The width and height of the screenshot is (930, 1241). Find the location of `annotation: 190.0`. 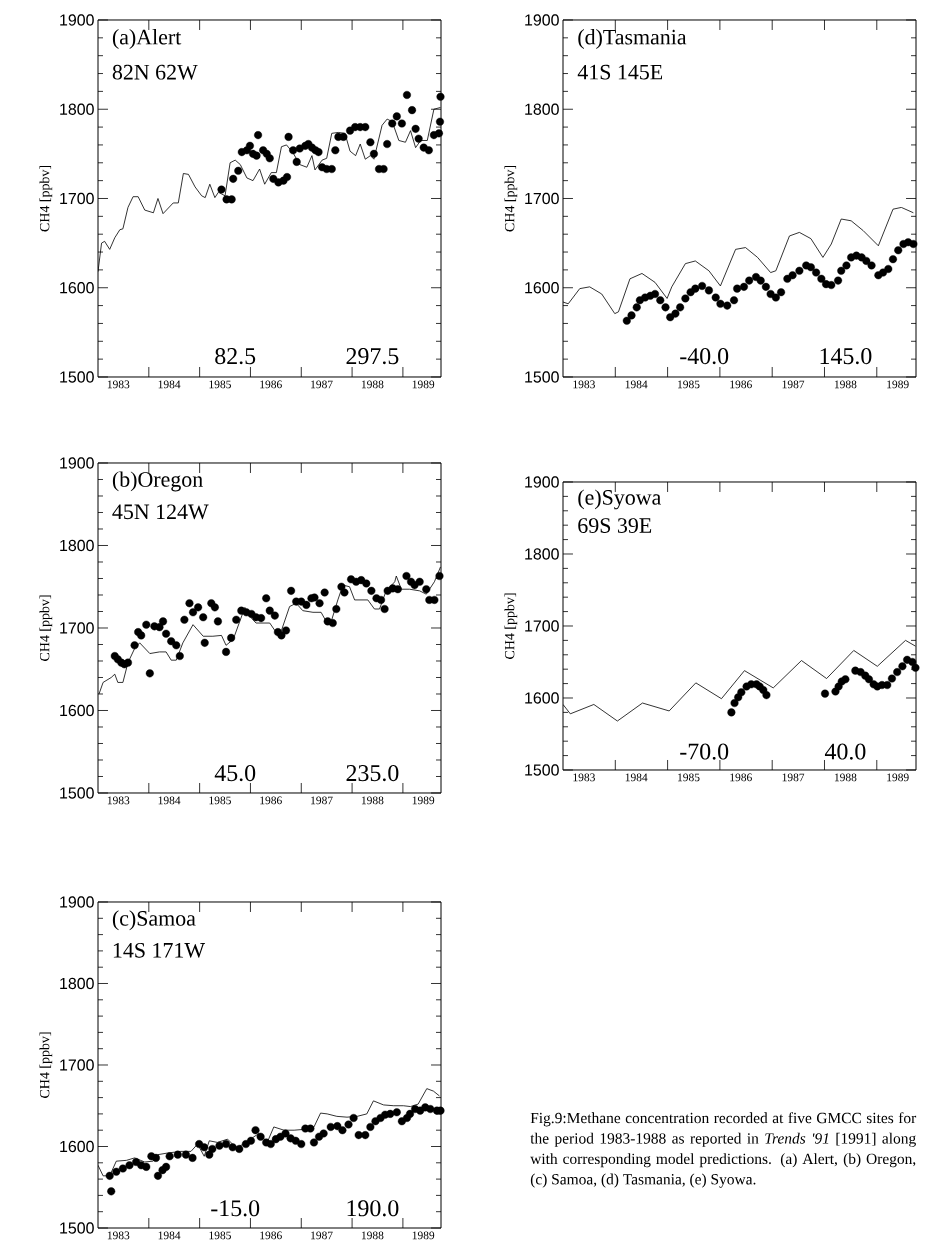

annotation: 190.0 is located at coordinates (373, 1208).